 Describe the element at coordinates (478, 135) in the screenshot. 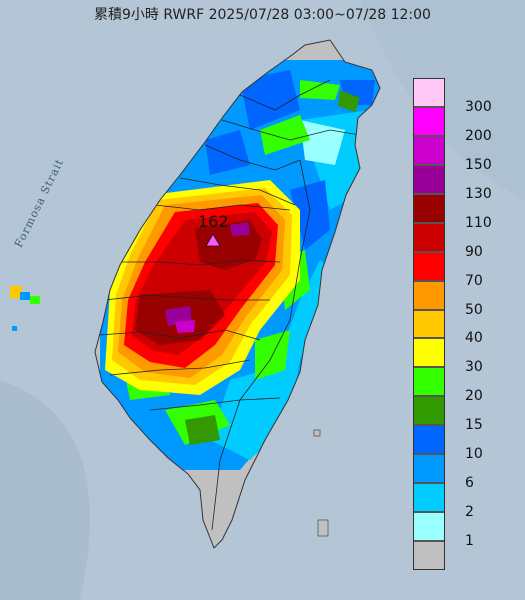

I see `legend-label: 200` at that location.